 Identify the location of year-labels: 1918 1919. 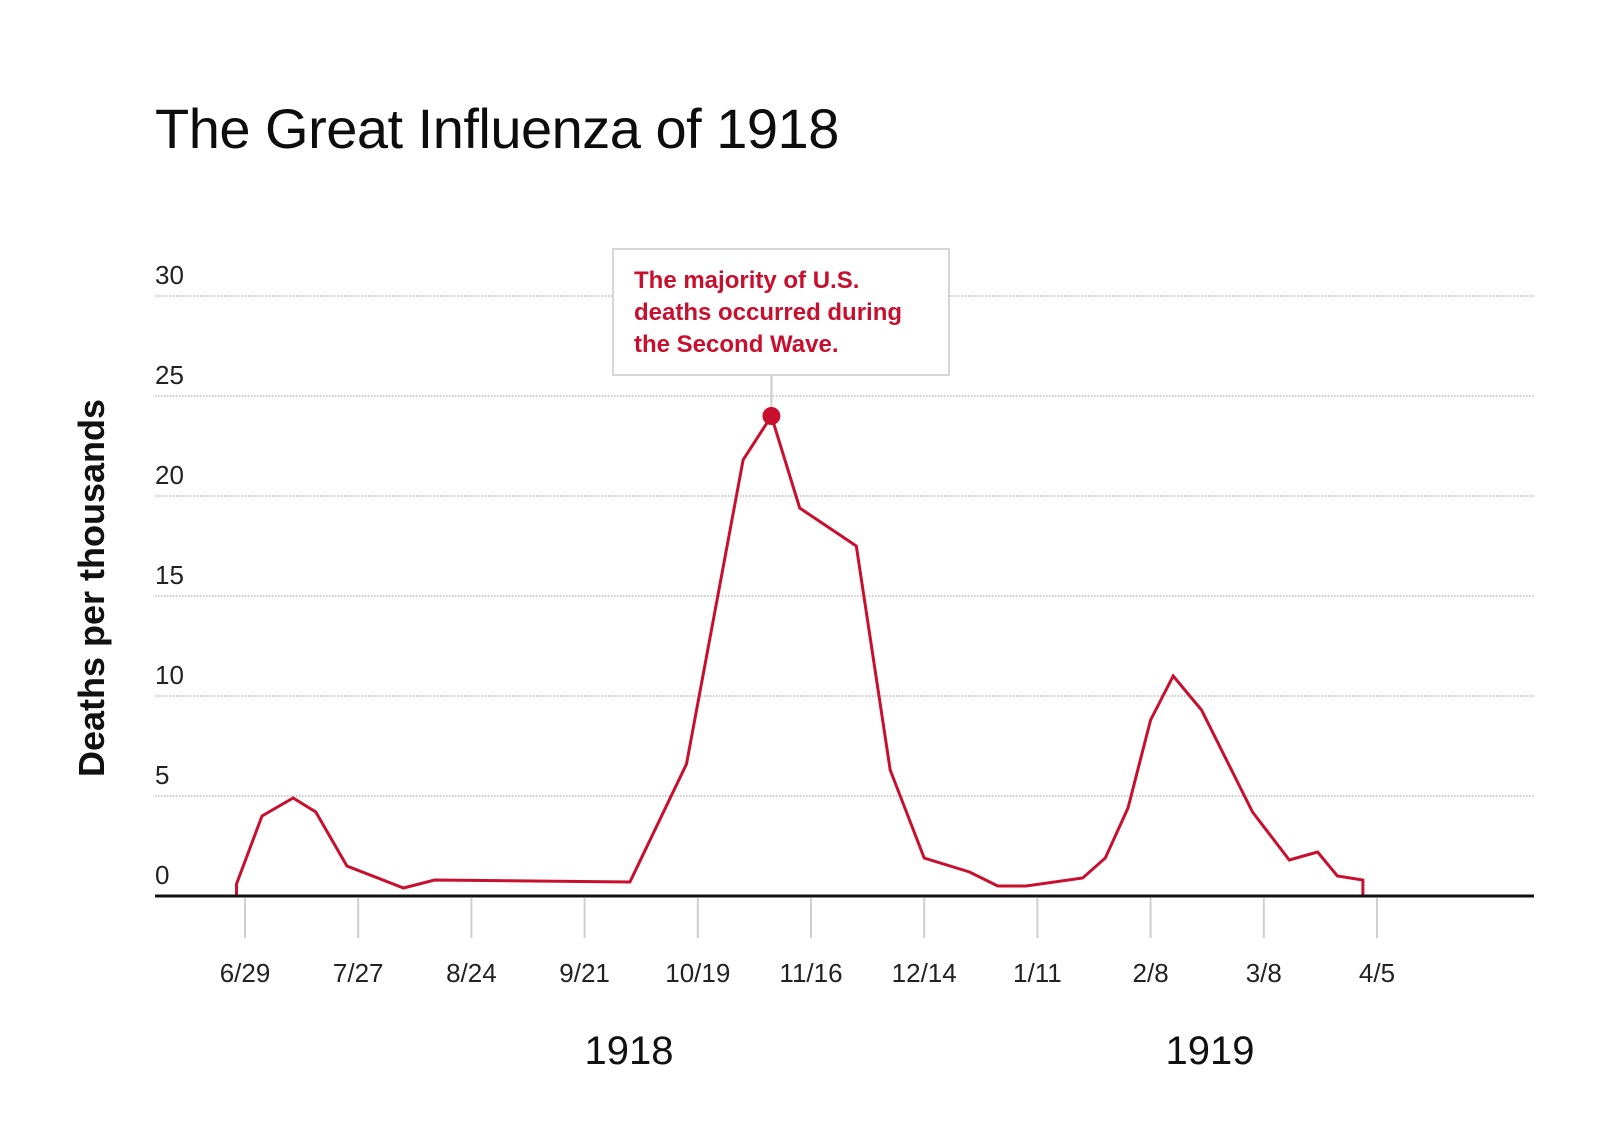
(920, 1051).